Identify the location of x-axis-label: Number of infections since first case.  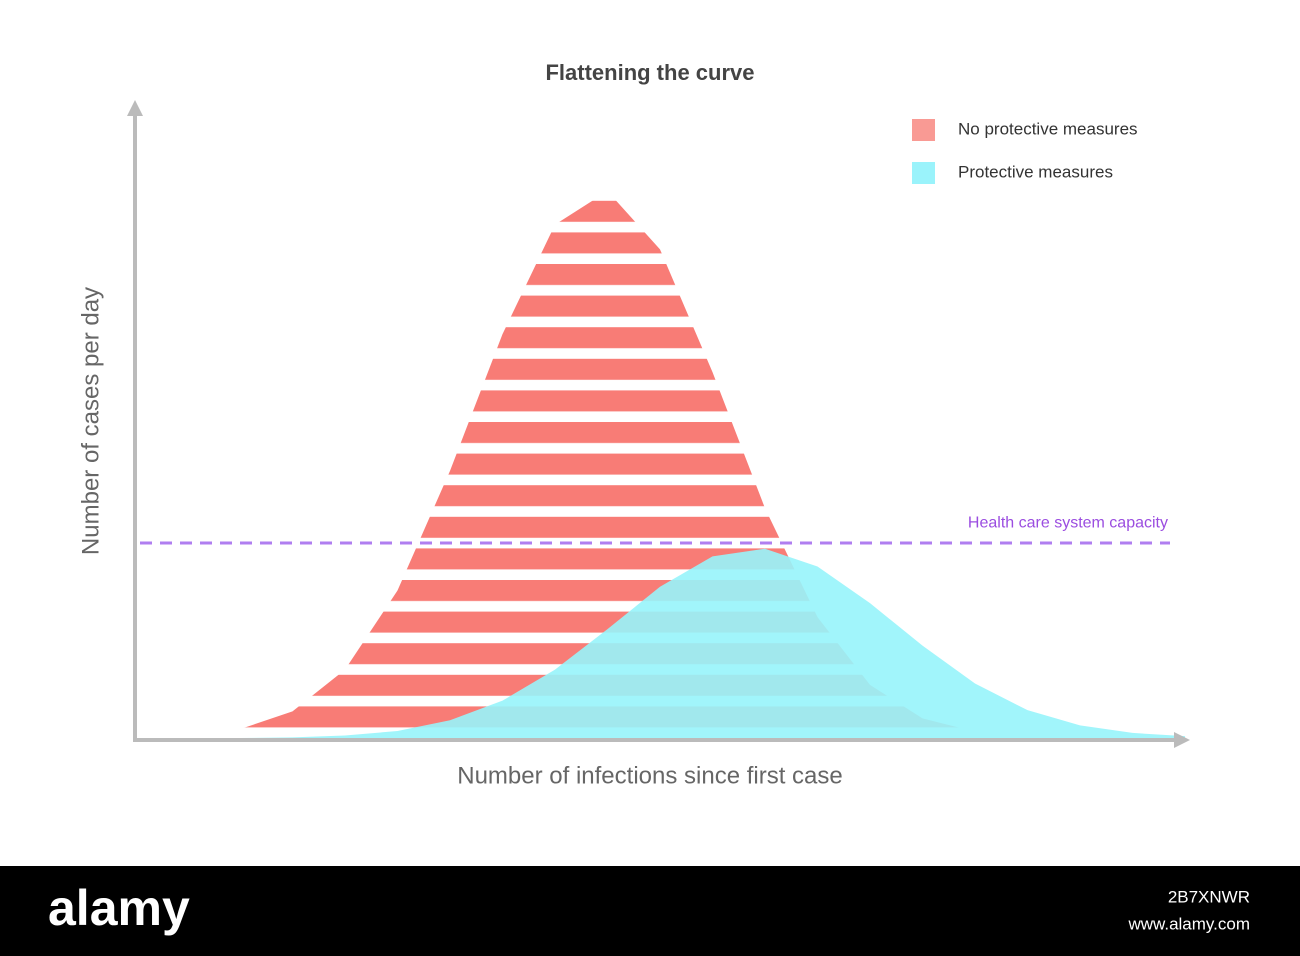
(650, 775).